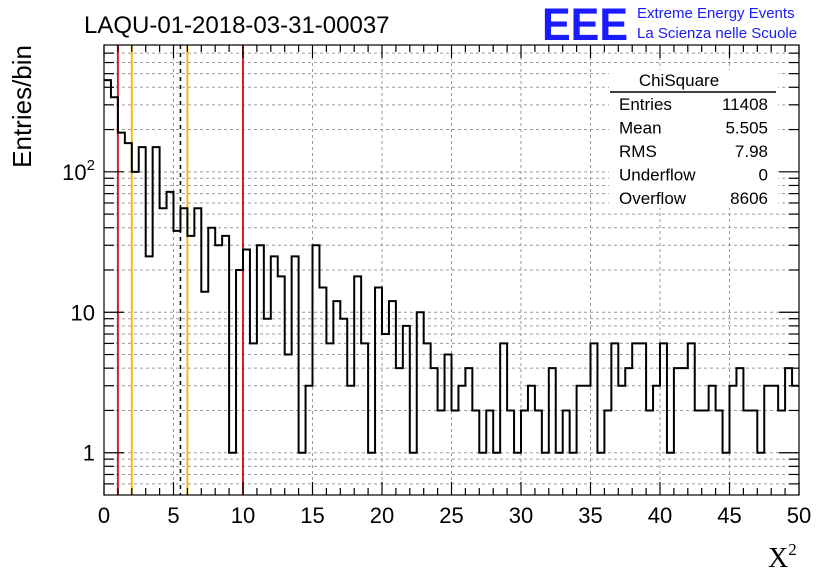 This screenshot has height=572, width=836. I want to click on x-axis-label: X2, so click(782, 556).